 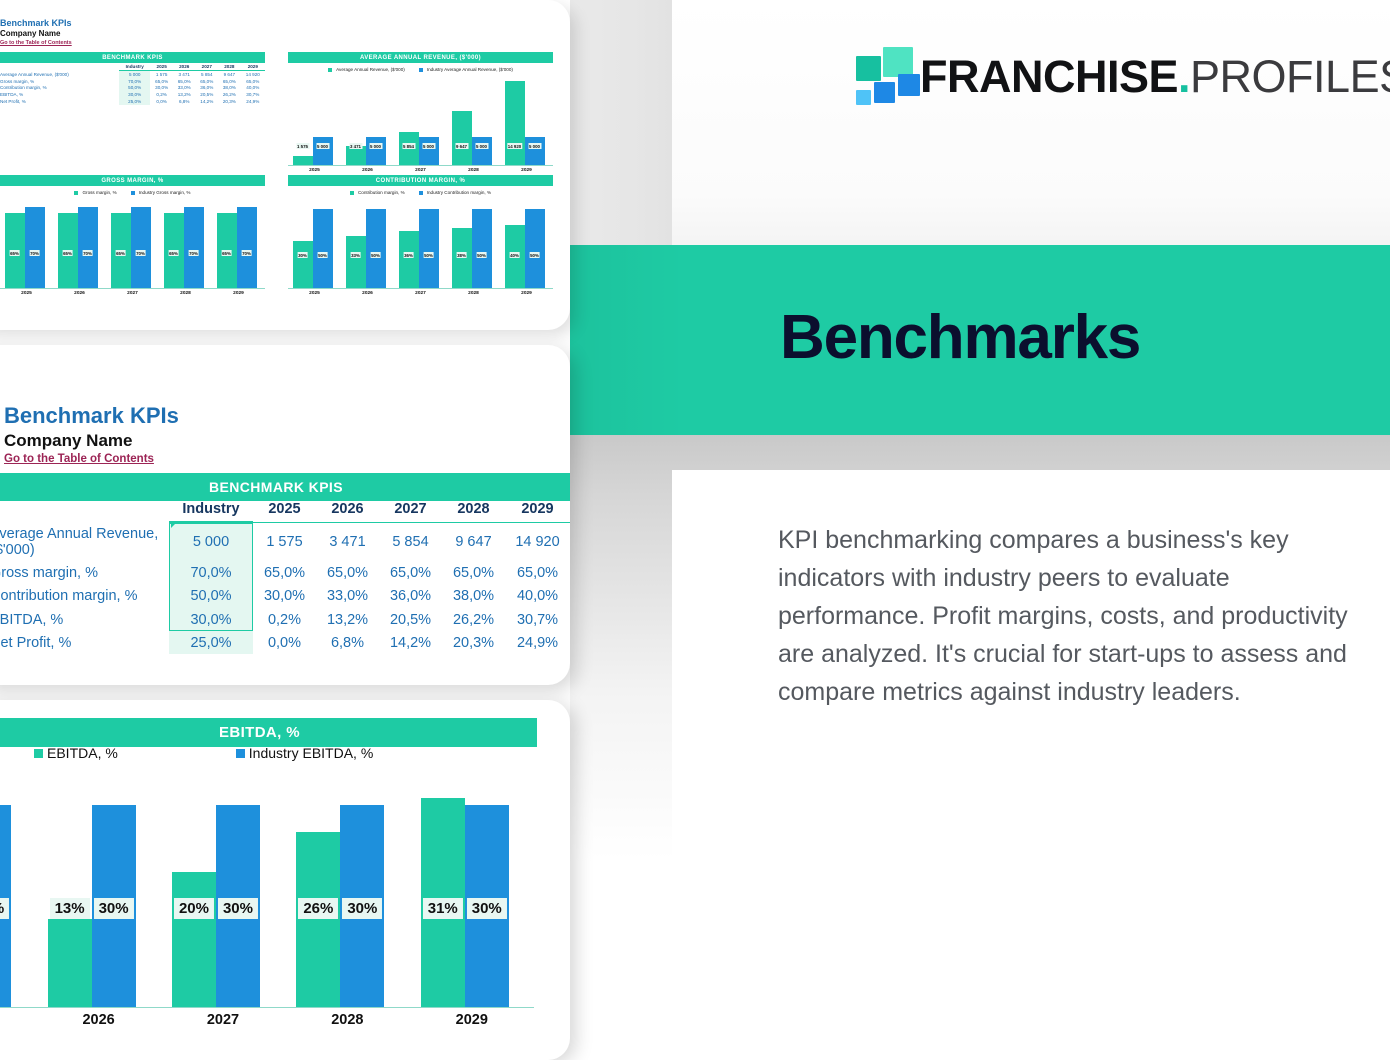 I want to click on x-tick-label: 2025, so click(x=26, y=293).